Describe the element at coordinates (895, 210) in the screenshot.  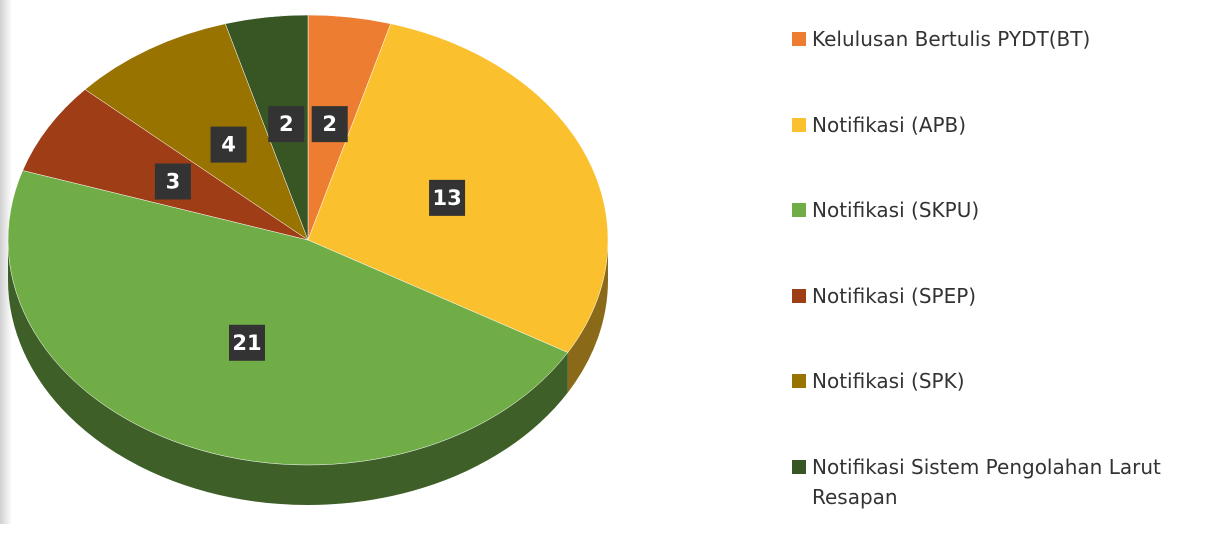
I see `legend-label: Notifikasi (SKPU)` at that location.